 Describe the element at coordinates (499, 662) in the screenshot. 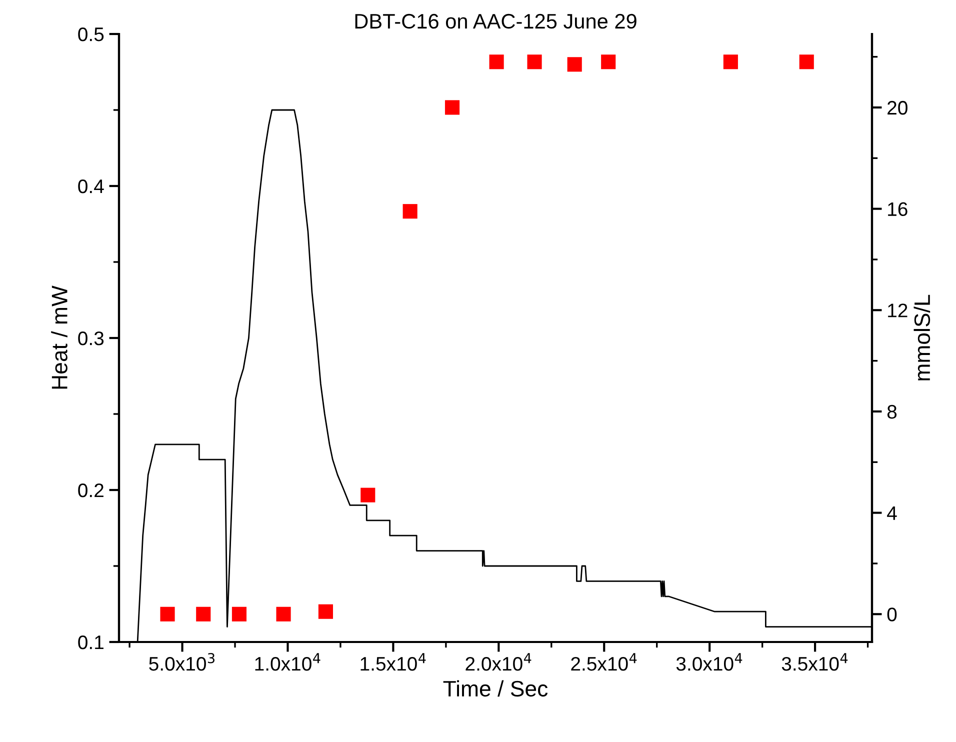

I see `x-tick-label: 2.0x10$^{4}$` at that location.